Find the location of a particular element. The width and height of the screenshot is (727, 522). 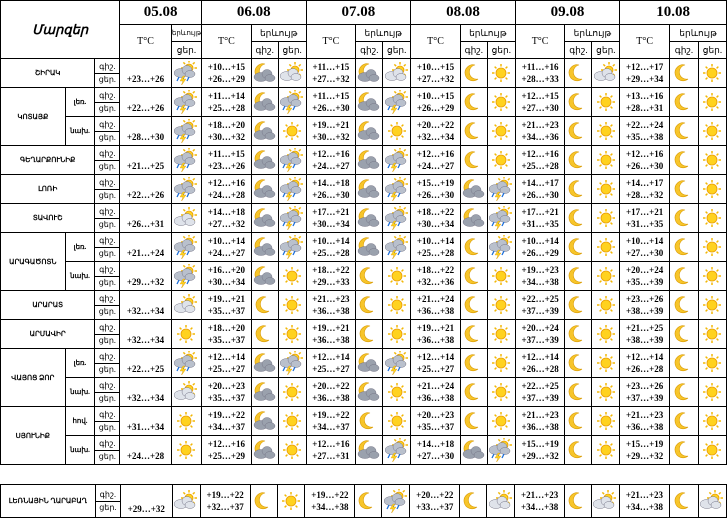

night-temperature: +19…+22 is located at coordinates (225, 495).